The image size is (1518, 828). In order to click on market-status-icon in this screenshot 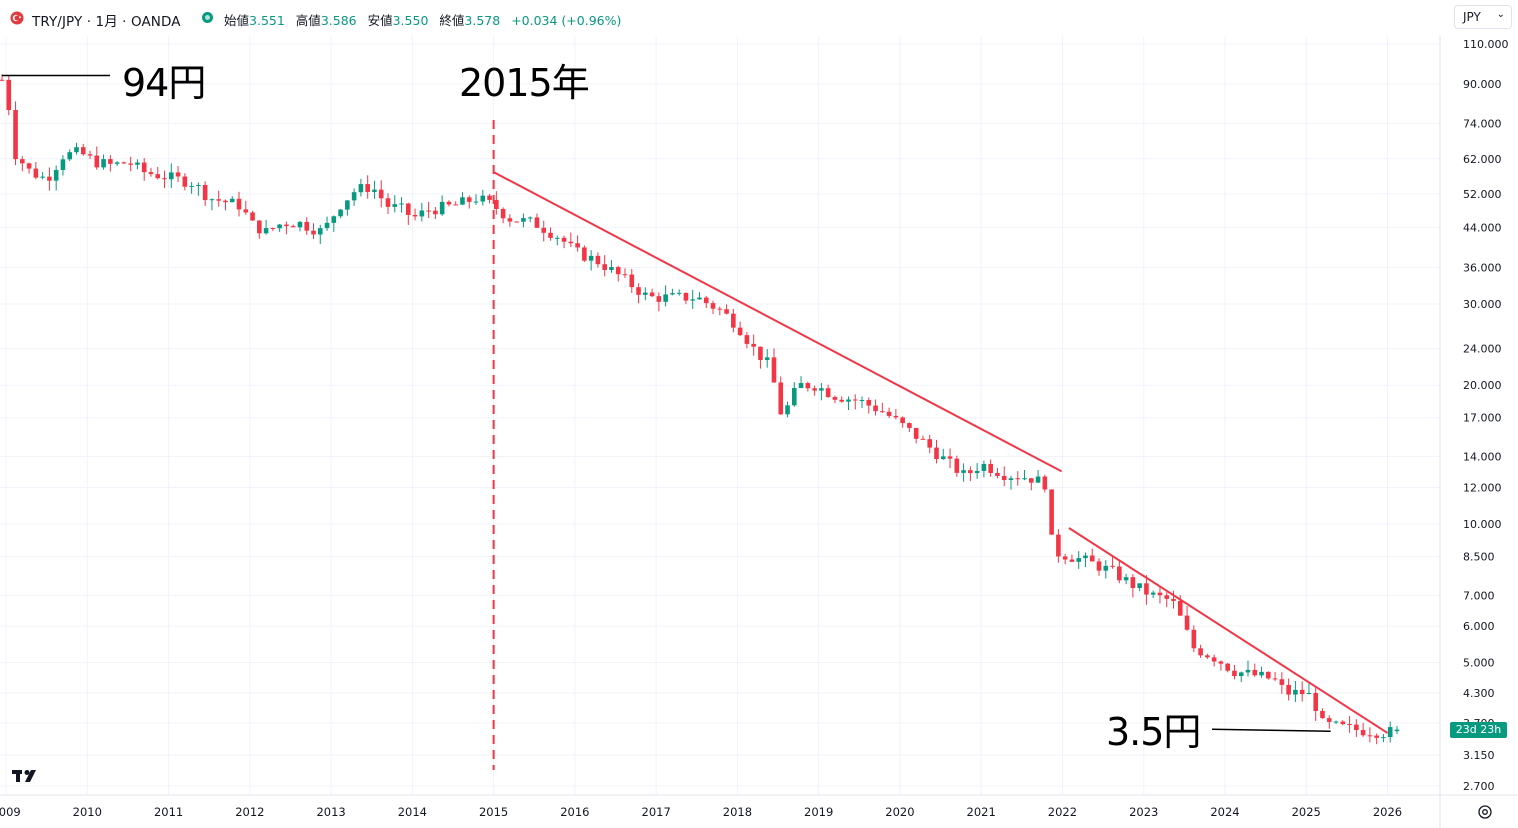, I will do `click(207, 17)`.